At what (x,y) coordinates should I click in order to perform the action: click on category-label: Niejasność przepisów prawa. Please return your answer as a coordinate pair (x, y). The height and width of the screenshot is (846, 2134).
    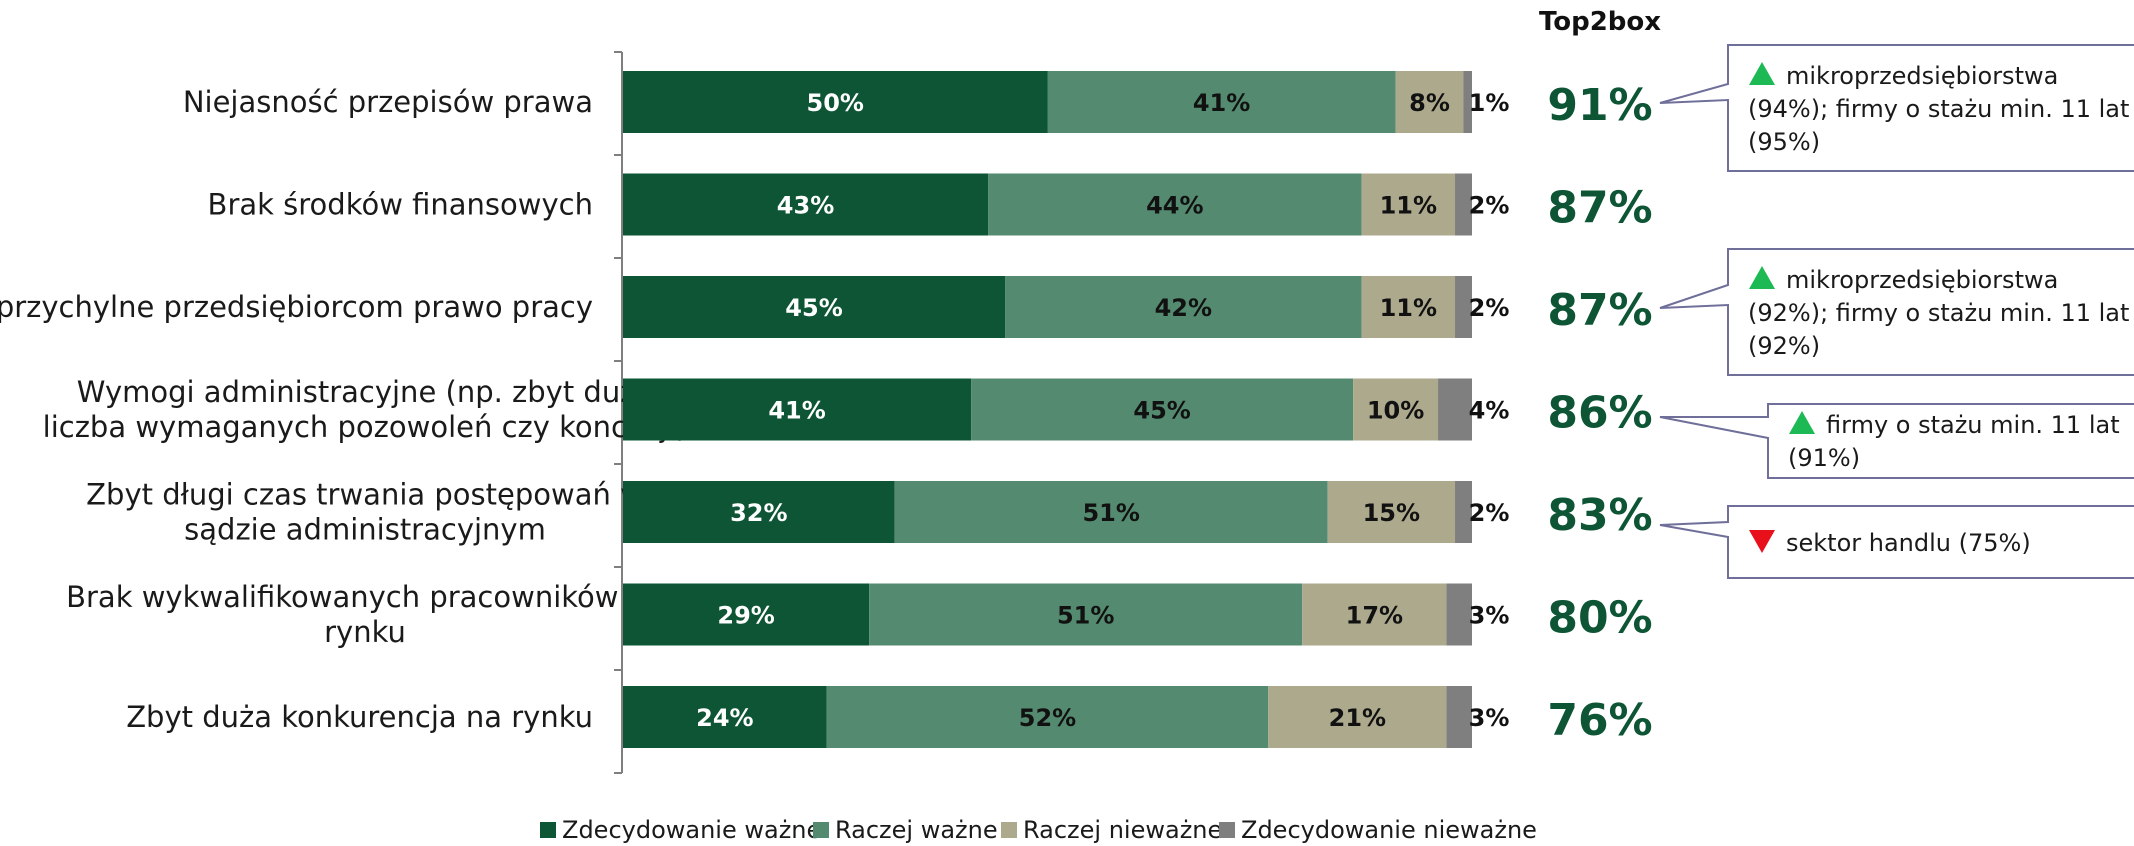
    Looking at the image, I should click on (388, 102).